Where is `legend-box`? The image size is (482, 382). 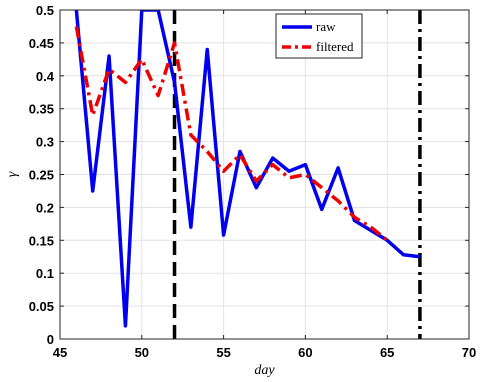
legend-box is located at coordinates (319, 36).